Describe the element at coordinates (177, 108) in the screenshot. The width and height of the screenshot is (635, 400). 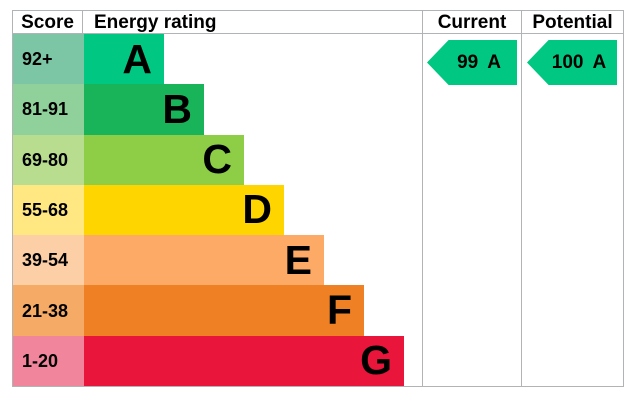
I see `band-letter-b: B` at that location.